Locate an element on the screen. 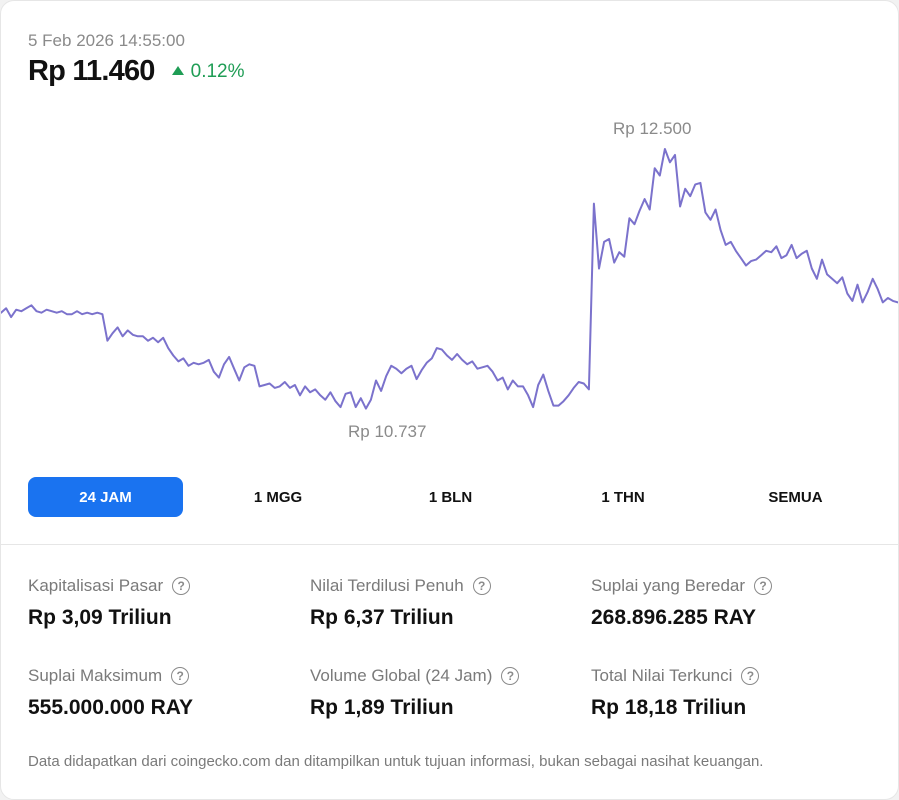 Image resolution: width=899 pixels, height=800 pixels. stat-label: Nilai Terdilusi Penuh is located at coordinates (387, 585).